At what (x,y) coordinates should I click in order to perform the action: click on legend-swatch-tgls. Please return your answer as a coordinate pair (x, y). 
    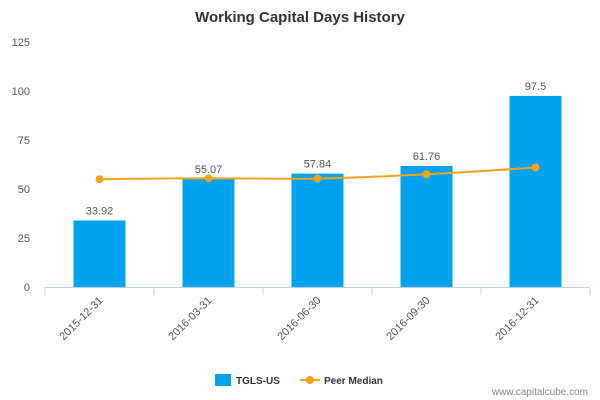
    Looking at the image, I should click on (223, 380).